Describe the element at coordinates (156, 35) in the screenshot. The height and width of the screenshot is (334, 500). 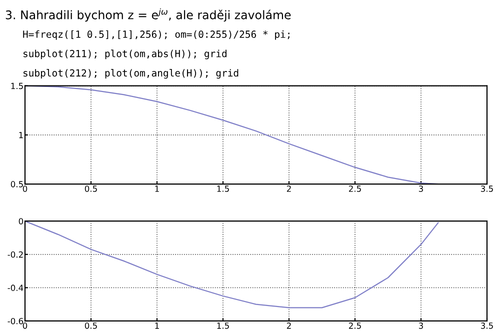
I see `text: H=freqz([1 0.5],[1],256); om=(0:255)/256 * pi;` at that location.